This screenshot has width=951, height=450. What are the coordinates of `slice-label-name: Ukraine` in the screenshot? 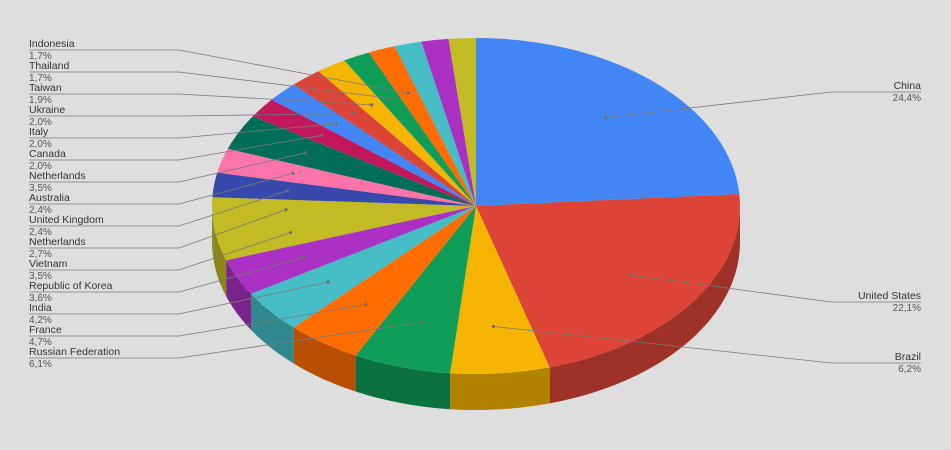 It's located at (47, 110).